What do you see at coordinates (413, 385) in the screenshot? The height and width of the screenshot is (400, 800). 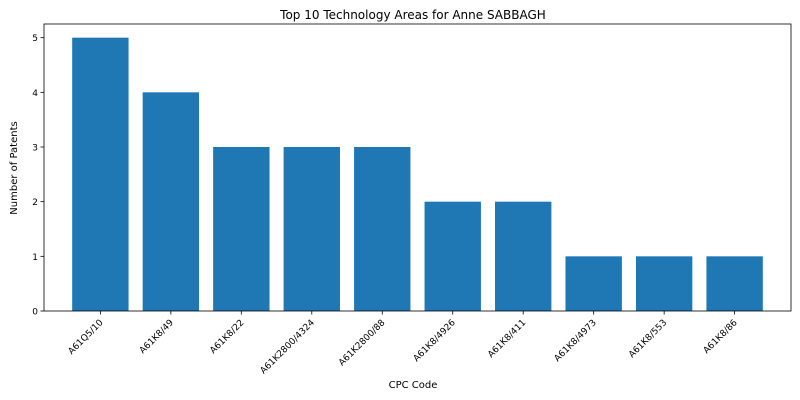 I see `x-axis-label: CPC Code` at bounding box center [413, 385].